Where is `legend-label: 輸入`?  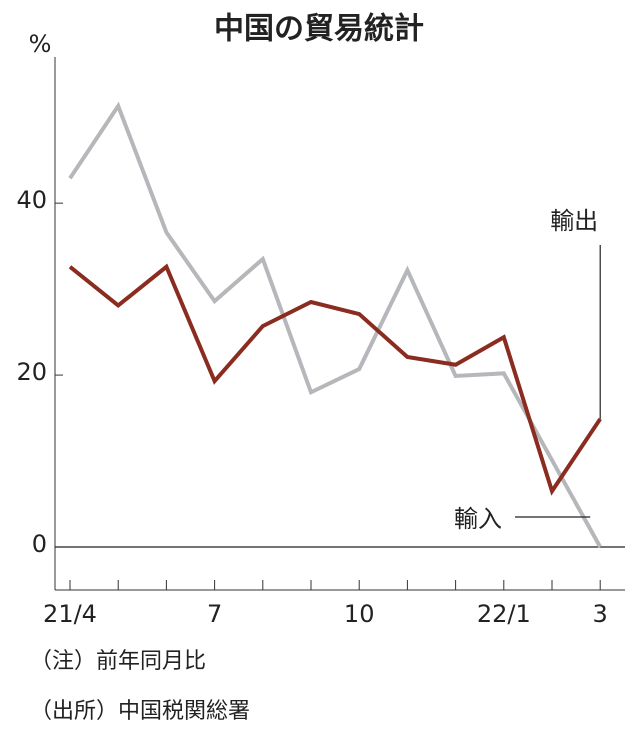
legend-label: 輸入 is located at coordinates (478, 519).